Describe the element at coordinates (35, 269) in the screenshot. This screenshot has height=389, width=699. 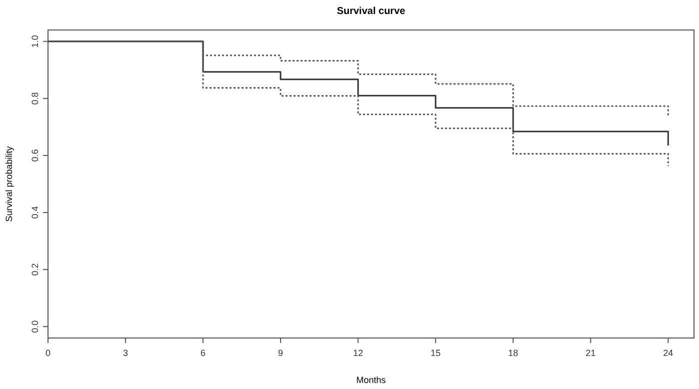
I see `y-tick-label: 0.2` at that location.